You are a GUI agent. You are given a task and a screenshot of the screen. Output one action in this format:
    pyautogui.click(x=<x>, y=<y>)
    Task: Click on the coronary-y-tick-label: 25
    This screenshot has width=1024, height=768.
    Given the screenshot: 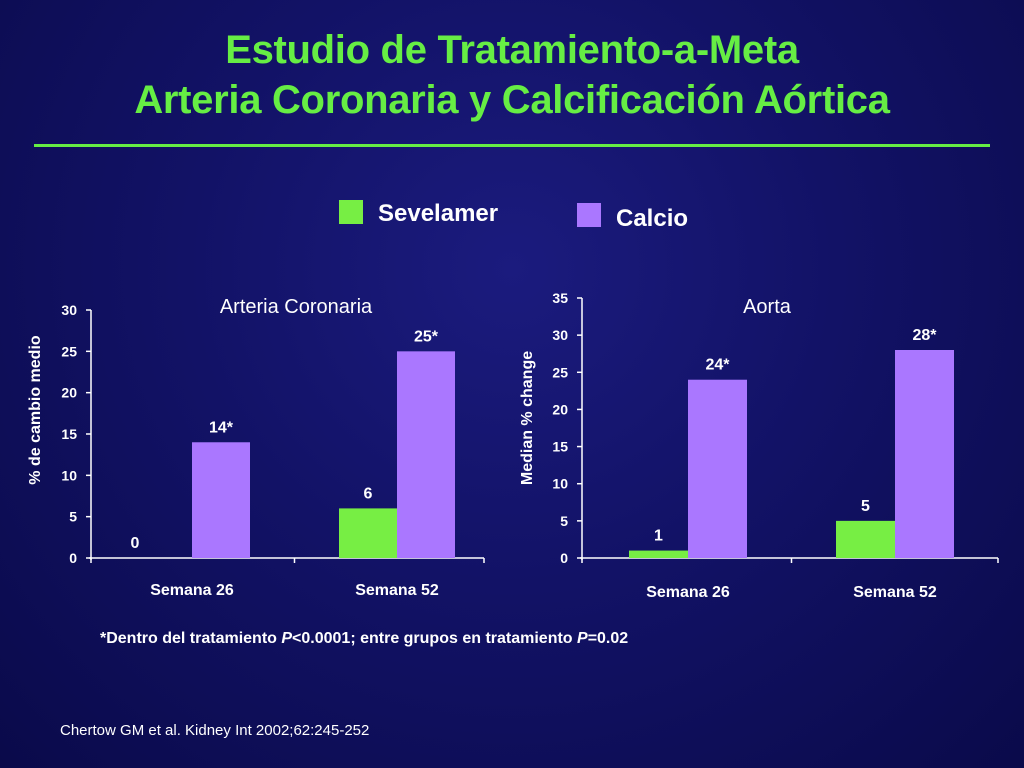 What is the action you would take?
    pyautogui.click(x=69, y=351)
    